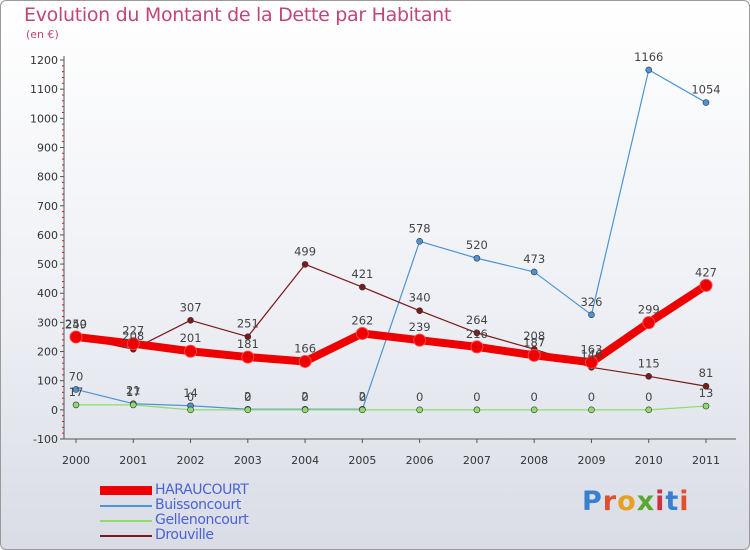 This screenshot has height=550, width=750. I want to click on data-label: 216, so click(477, 334).